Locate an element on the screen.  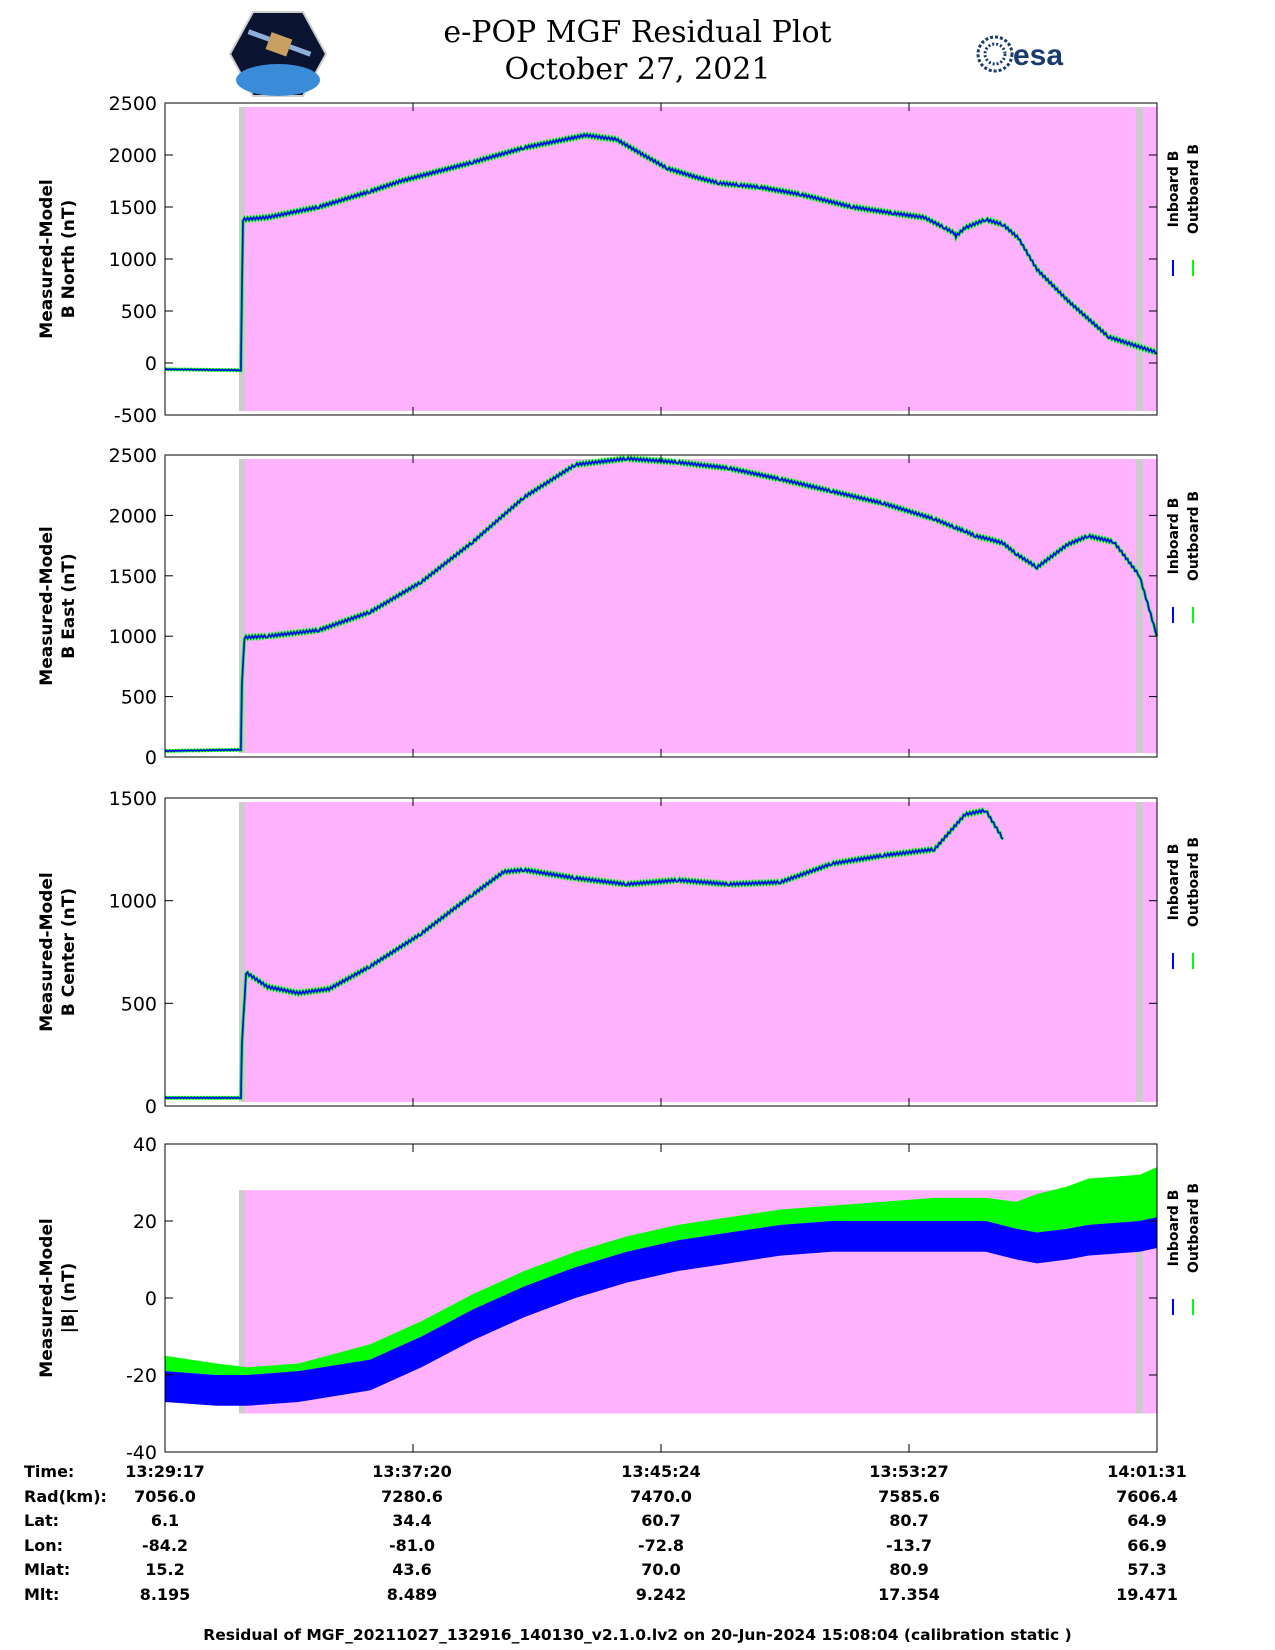
orbit-info-value: 80.9 is located at coordinates (909, 1569).